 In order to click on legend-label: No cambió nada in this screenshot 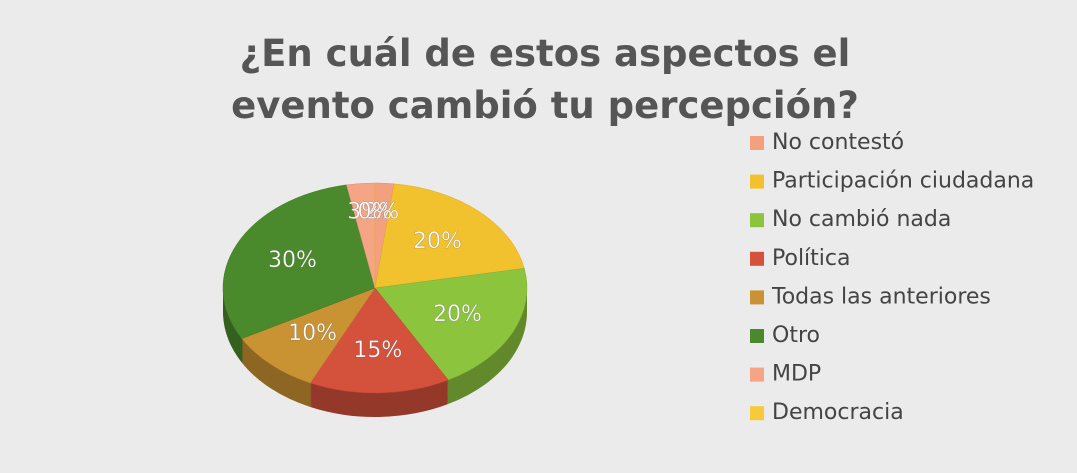, I will do `click(861, 219)`.